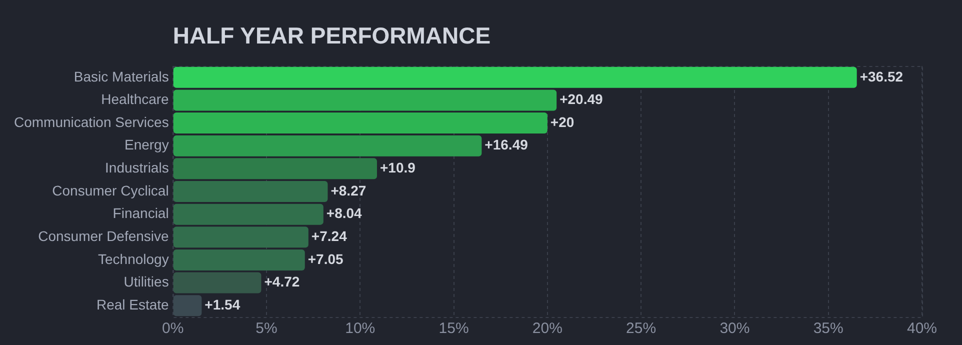 The width and height of the screenshot is (962, 345). I want to click on y-tick-label: Technology, so click(133, 258).